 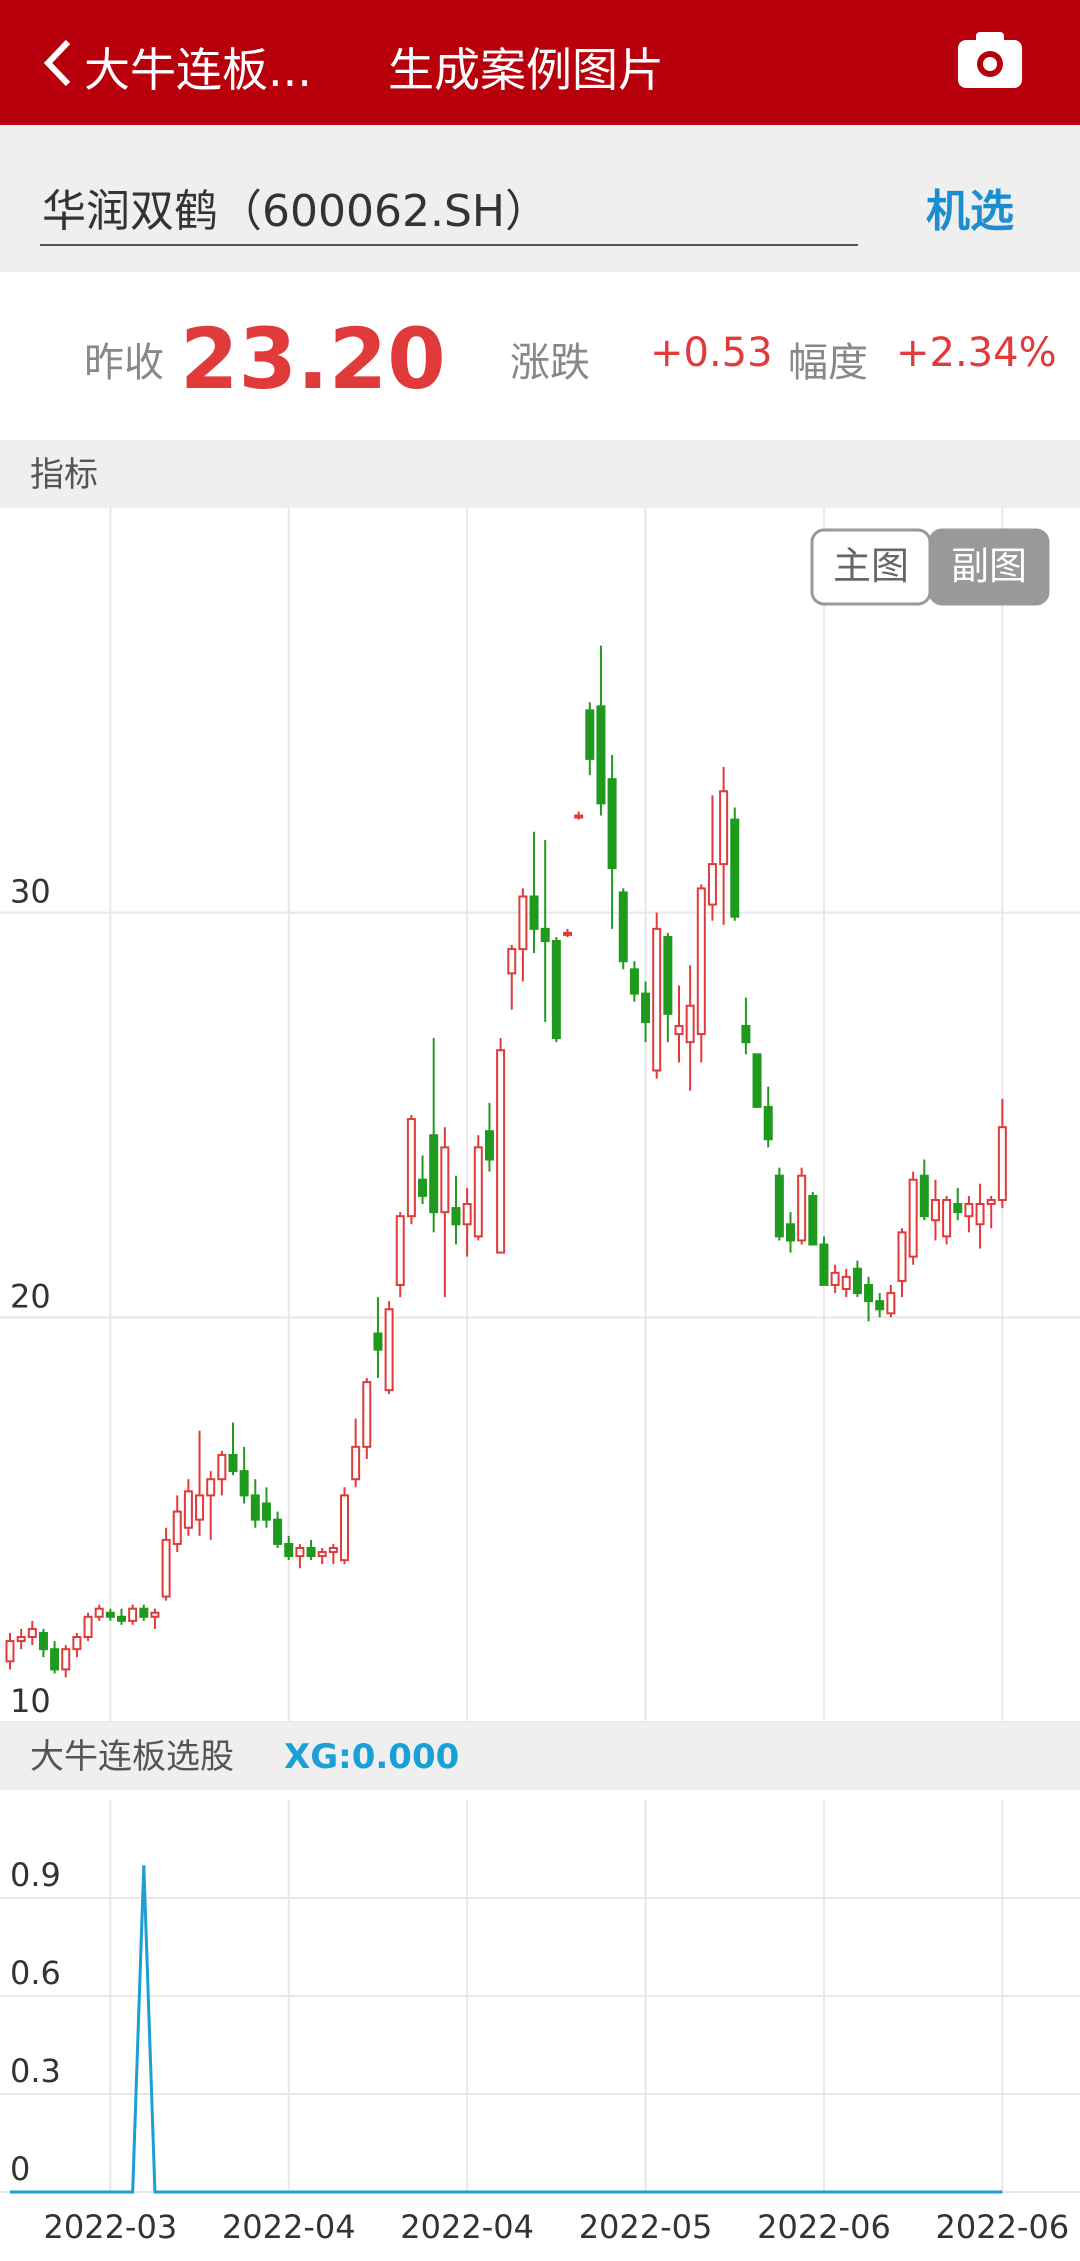 I want to click on pct: +2.34%, so click(x=976, y=353).